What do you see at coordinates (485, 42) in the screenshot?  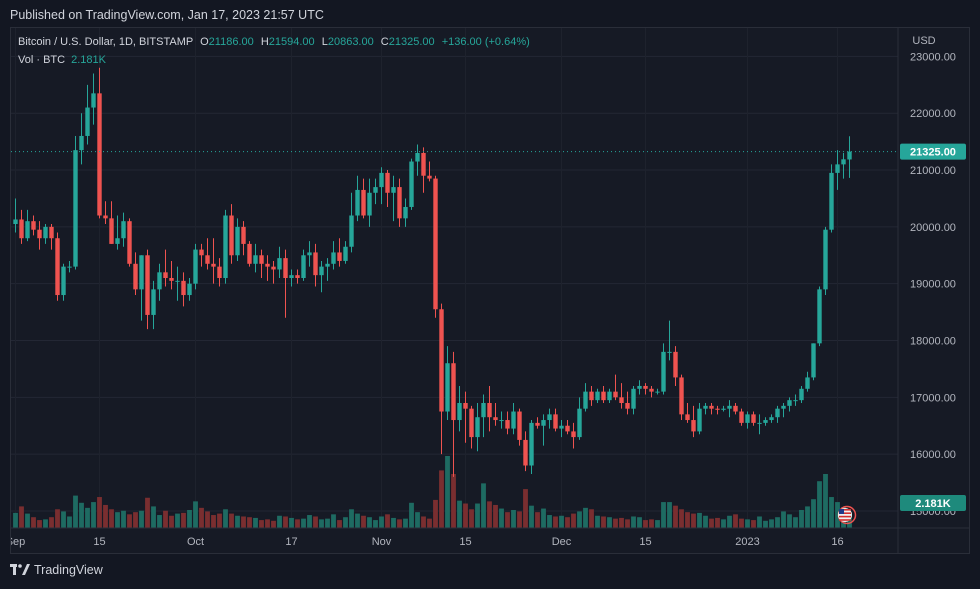 I see `change-value: +136.00 (+0.64%)` at bounding box center [485, 42].